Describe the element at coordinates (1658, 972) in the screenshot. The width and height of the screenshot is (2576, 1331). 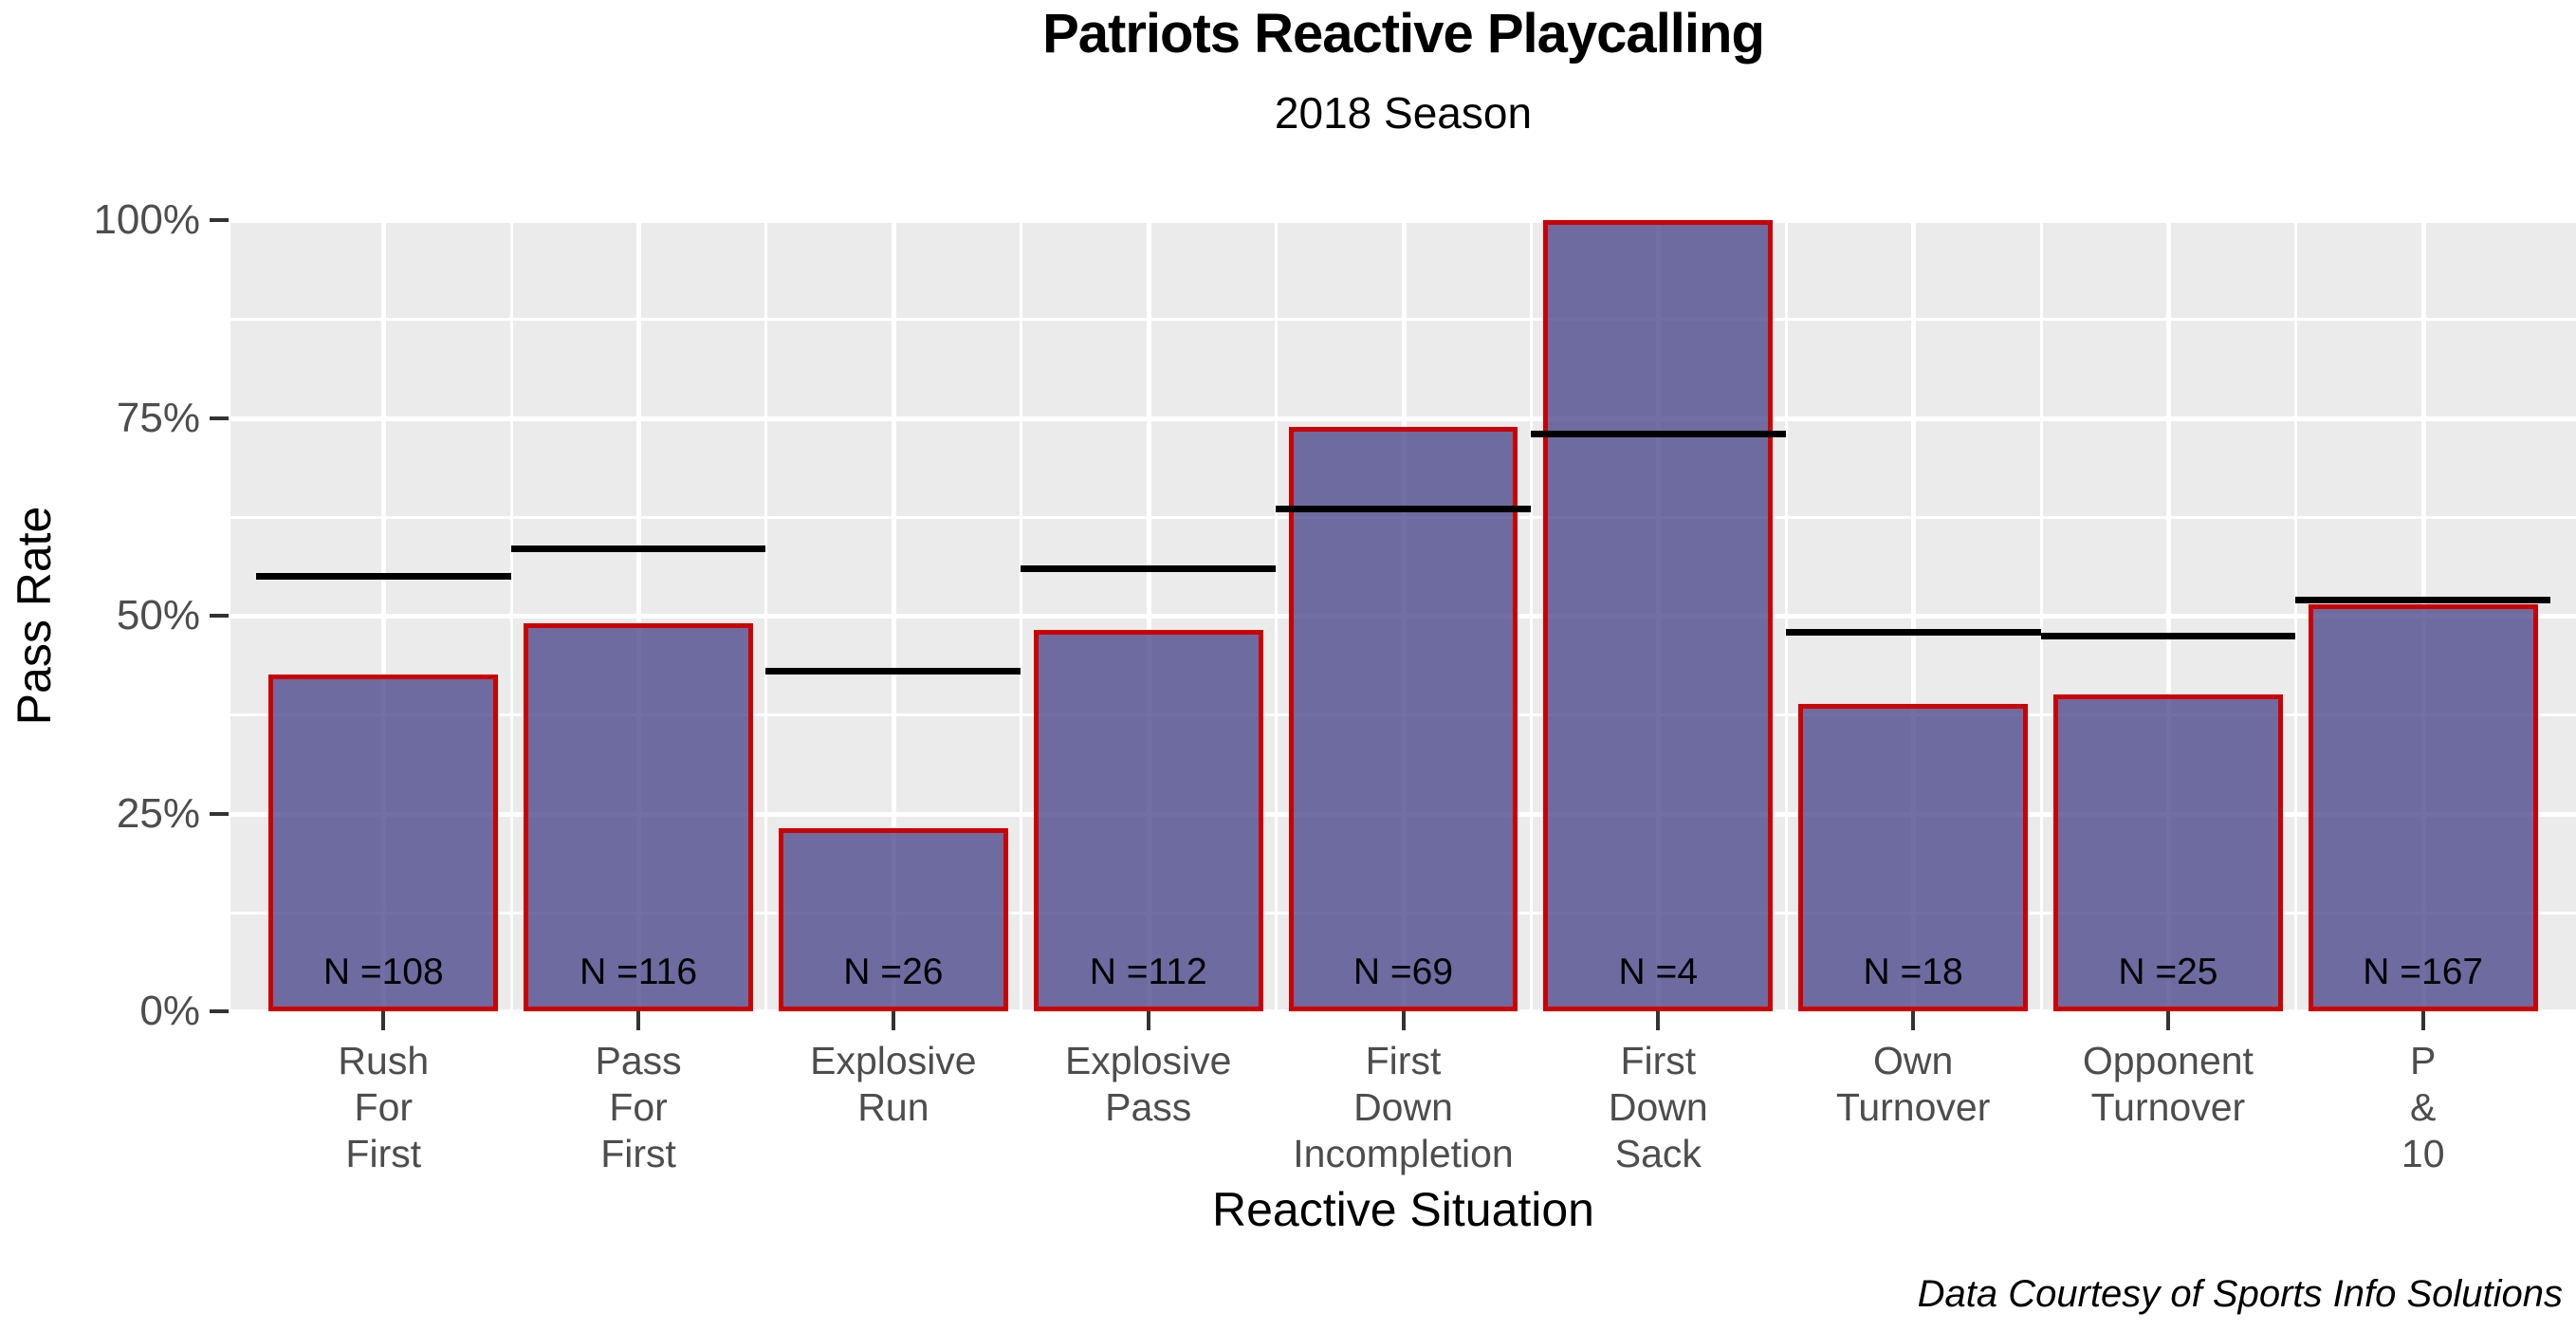
I see `sample-size-label: N =4` at that location.